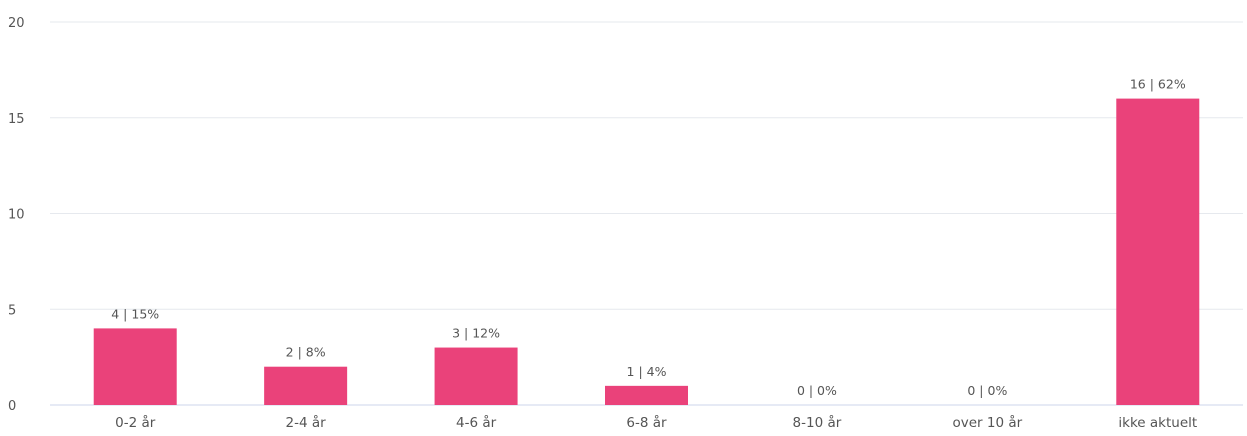 This screenshot has height=436, width=1247. Describe the element at coordinates (1157, 423) in the screenshot. I see `x-tick-label: ikke aktuelt` at that location.